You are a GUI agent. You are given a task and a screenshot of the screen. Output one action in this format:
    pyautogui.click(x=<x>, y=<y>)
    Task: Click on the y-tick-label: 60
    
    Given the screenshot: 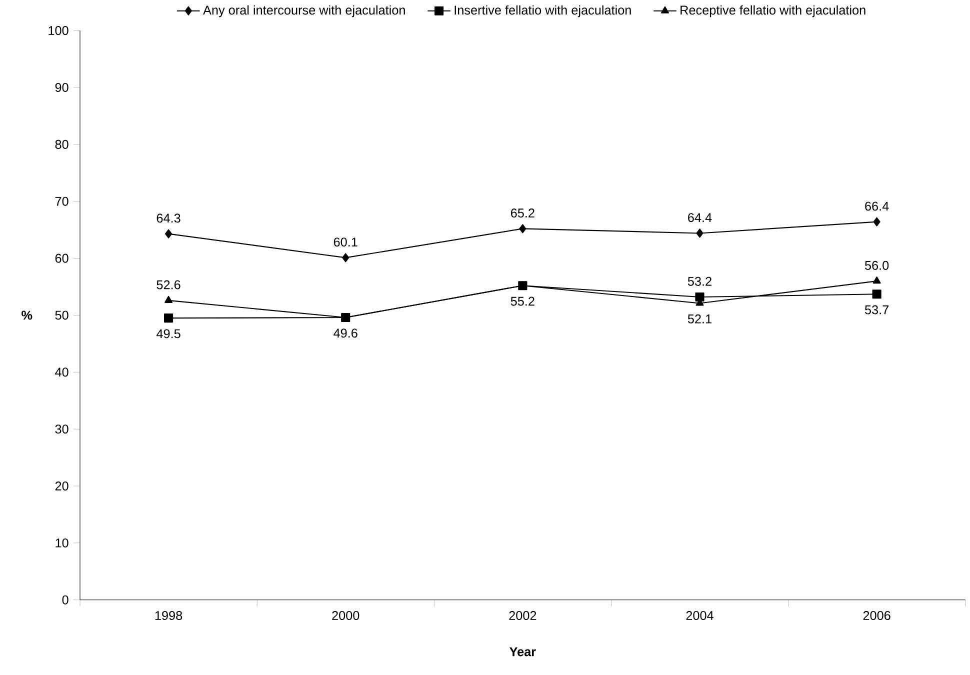 What is the action you would take?
    pyautogui.click(x=61, y=258)
    